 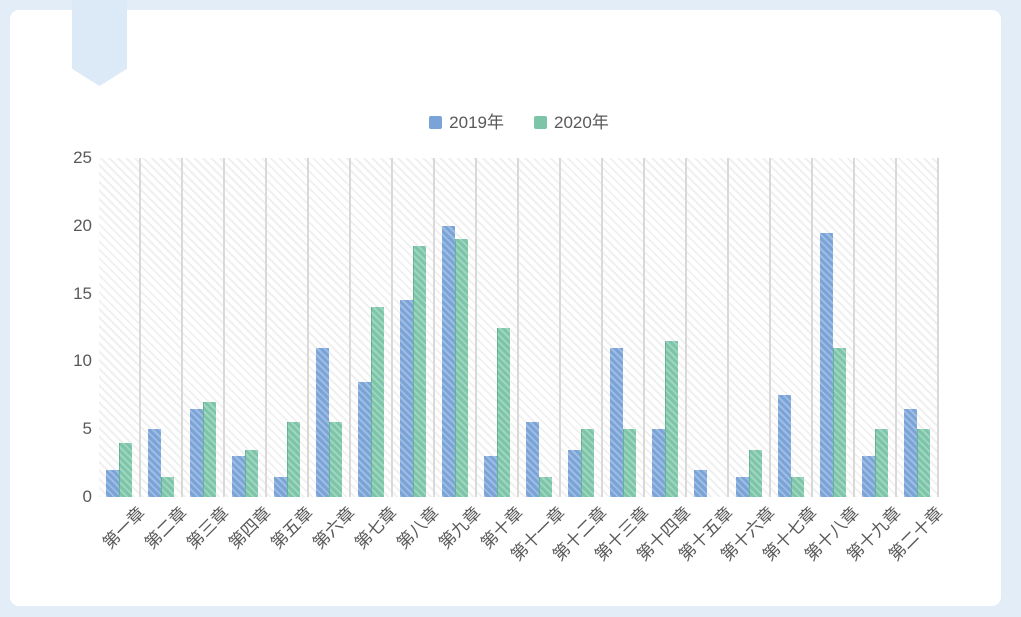 What do you see at coordinates (82, 157) in the screenshot?
I see `y-axis-tick-label: 25` at bounding box center [82, 157].